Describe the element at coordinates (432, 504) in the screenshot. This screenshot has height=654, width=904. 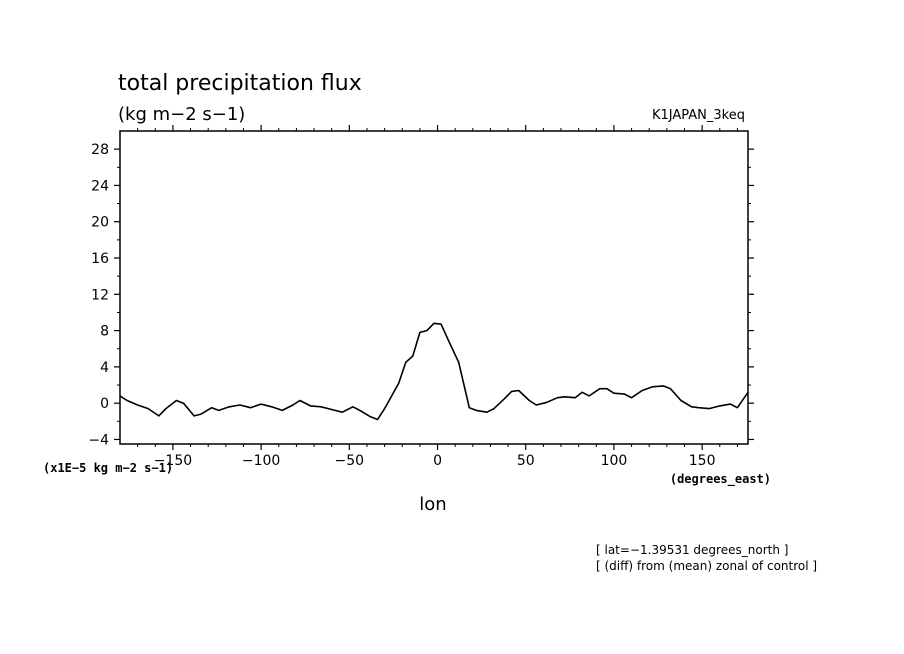
I see `x-axis-label: lon` at that location.